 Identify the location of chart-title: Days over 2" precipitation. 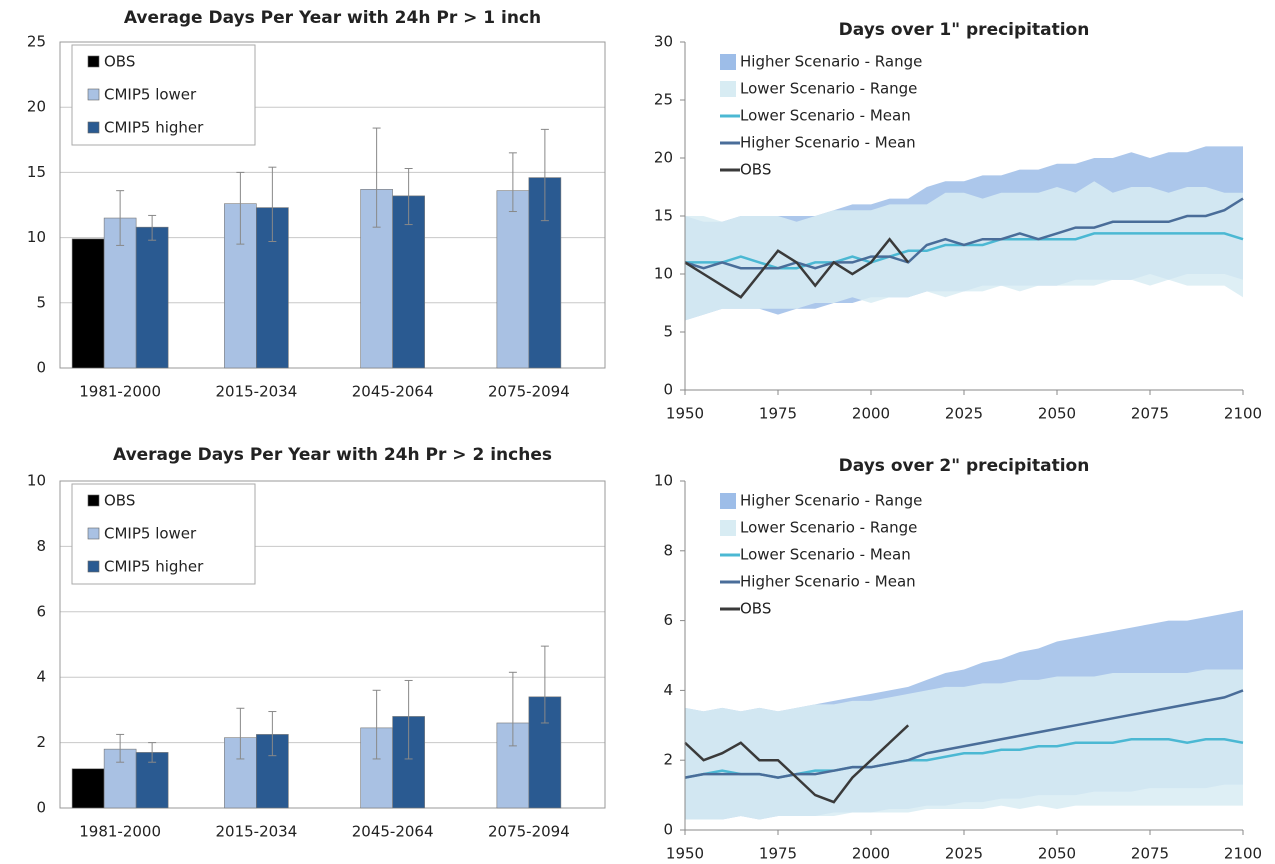
(964, 466).